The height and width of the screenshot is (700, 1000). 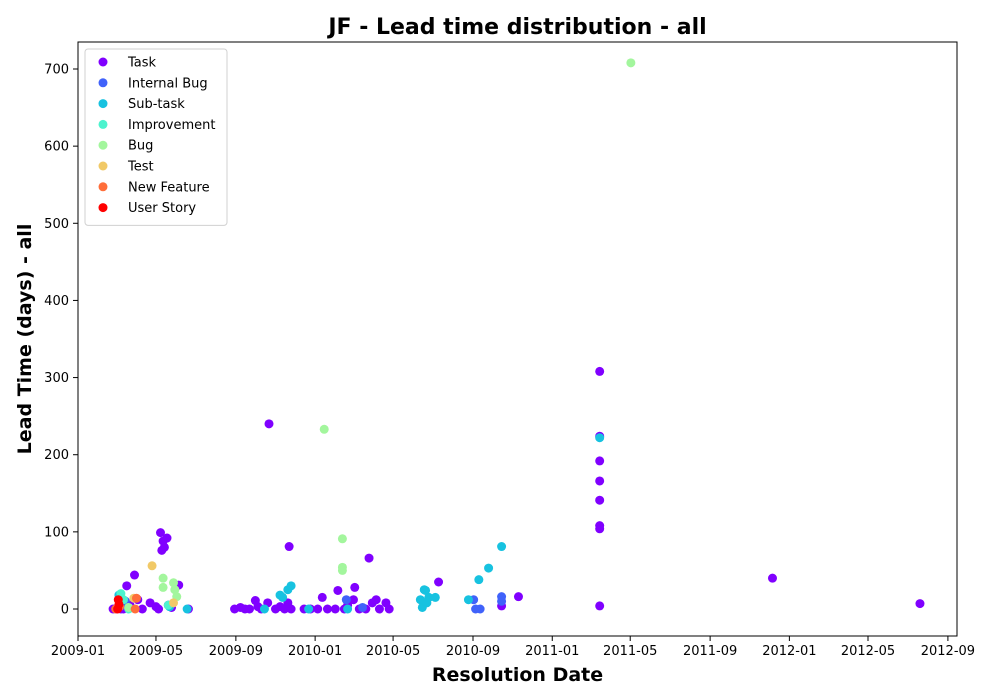 I want to click on y-axis-label: Lead Time (days) - all, so click(x=25, y=339).